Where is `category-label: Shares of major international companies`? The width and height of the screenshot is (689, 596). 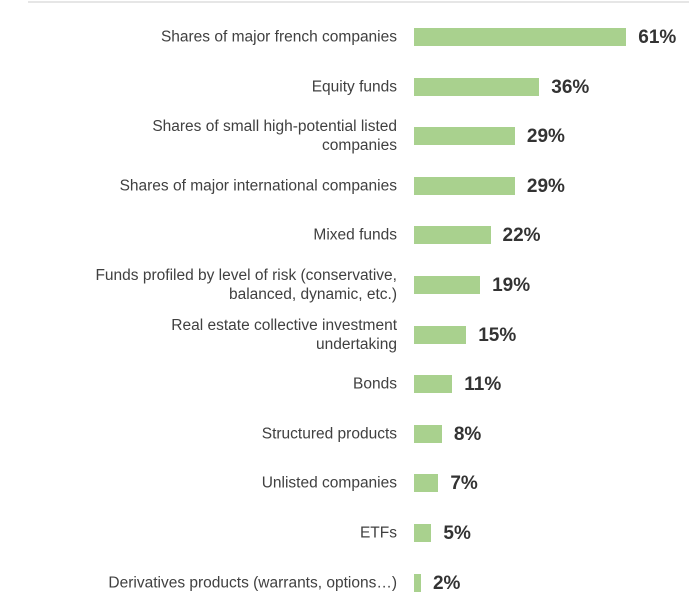
category-label: Shares of major international companies is located at coordinates (258, 186).